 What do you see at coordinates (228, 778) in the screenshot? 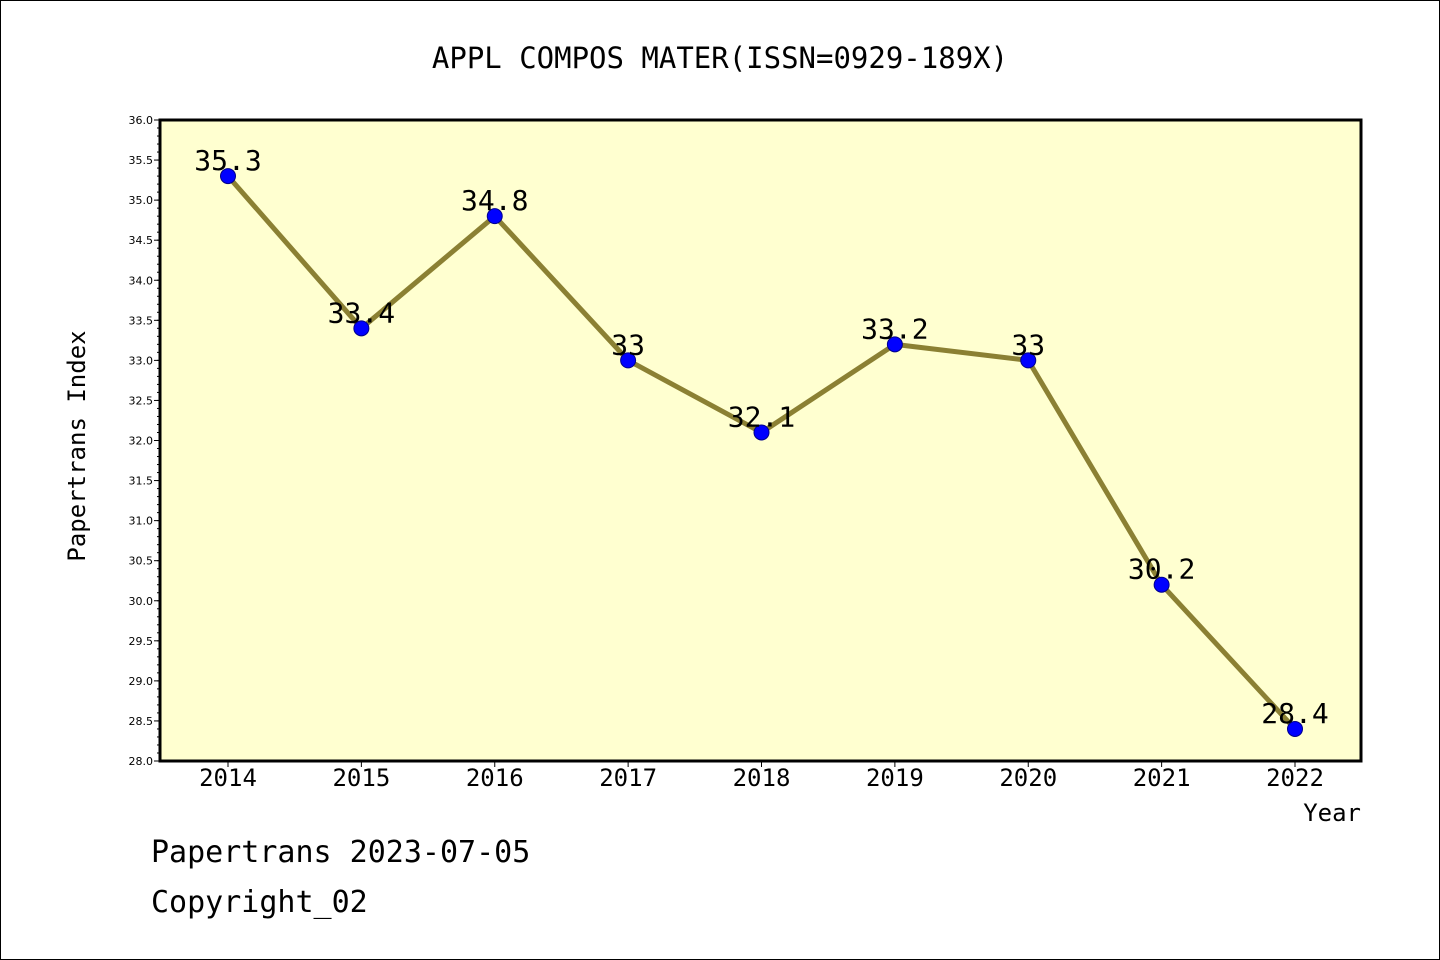
I see `x-tick-label: 2014` at bounding box center [228, 778].